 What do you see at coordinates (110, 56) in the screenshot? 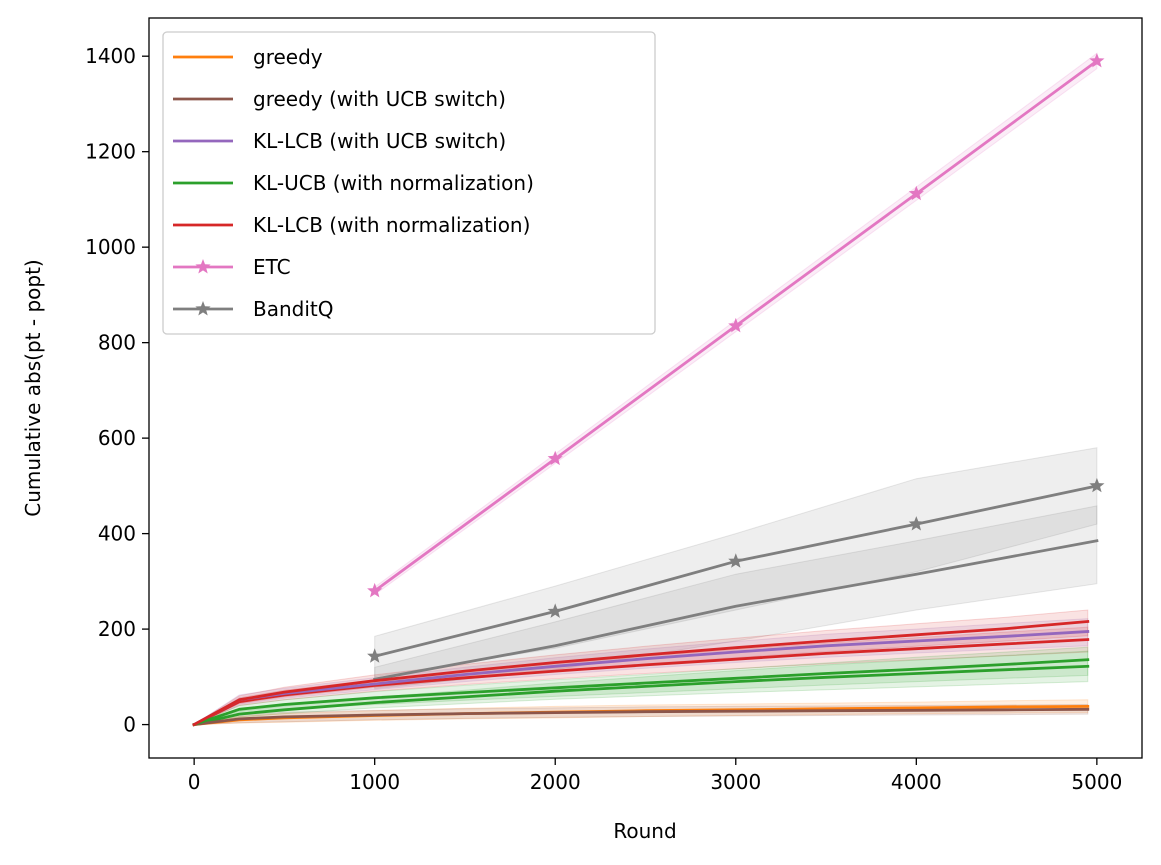
I see `y-tick-label: 1400` at bounding box center [110, 56].